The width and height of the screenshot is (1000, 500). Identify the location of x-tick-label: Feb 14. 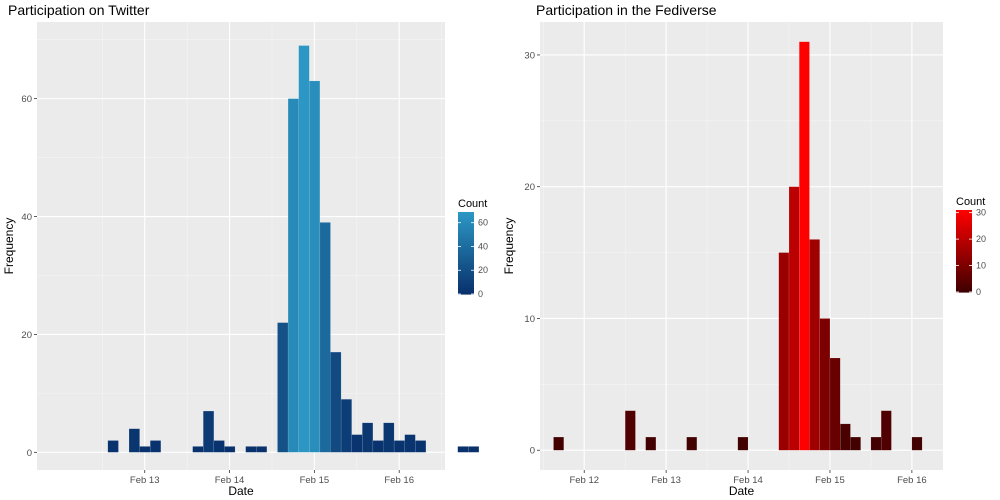
(230, 480).